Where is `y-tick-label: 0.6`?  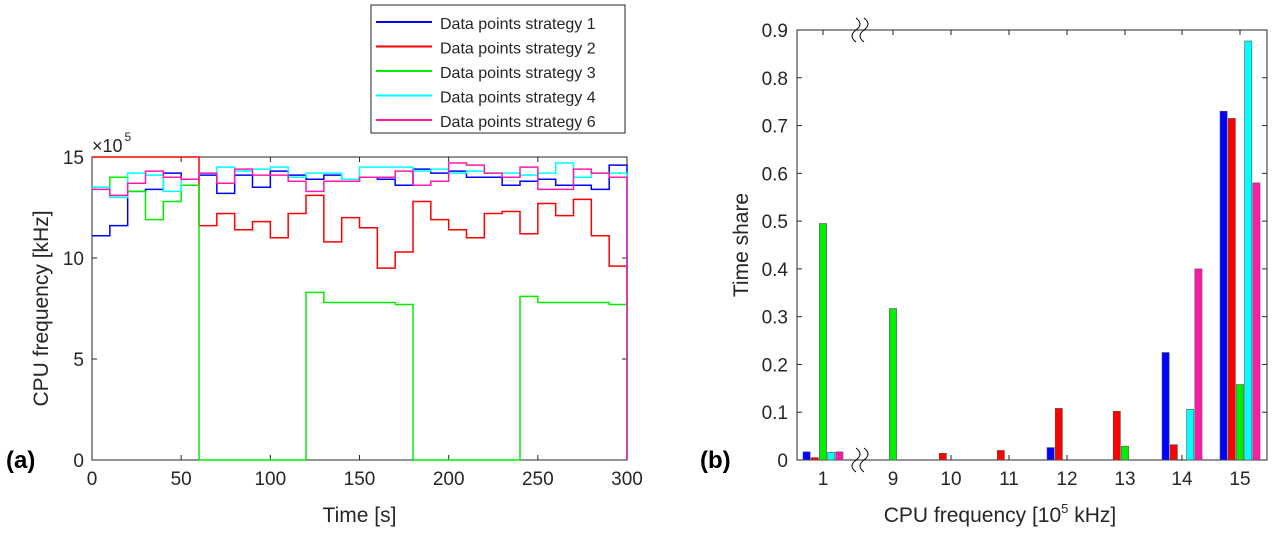 y-tick-label: 0.6 is located at coordinates (775, 174).